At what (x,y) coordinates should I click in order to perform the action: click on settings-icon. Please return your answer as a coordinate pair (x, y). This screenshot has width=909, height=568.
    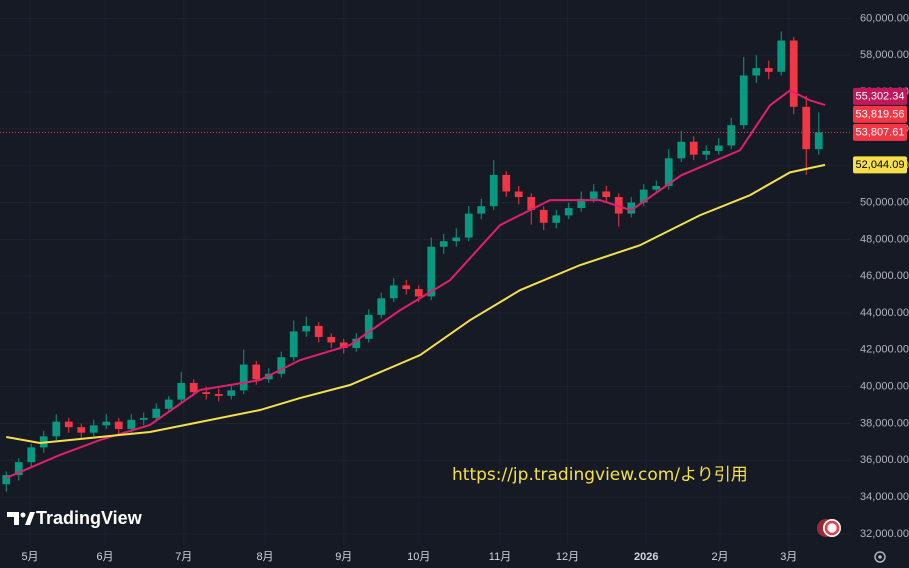
    Looking at the image, I should click on (880, 557).